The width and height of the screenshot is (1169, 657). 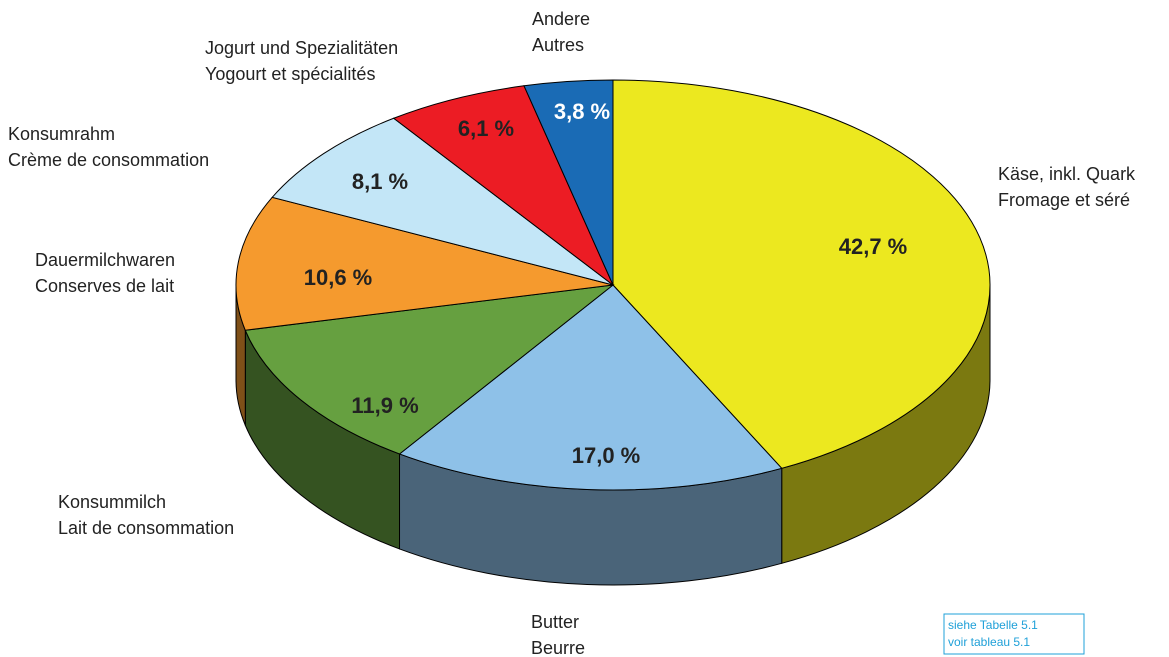 What do you see at coordinates (558, 647) in the screenshot?
I see `category-label: Beurre` at bounding box center [558, 647].